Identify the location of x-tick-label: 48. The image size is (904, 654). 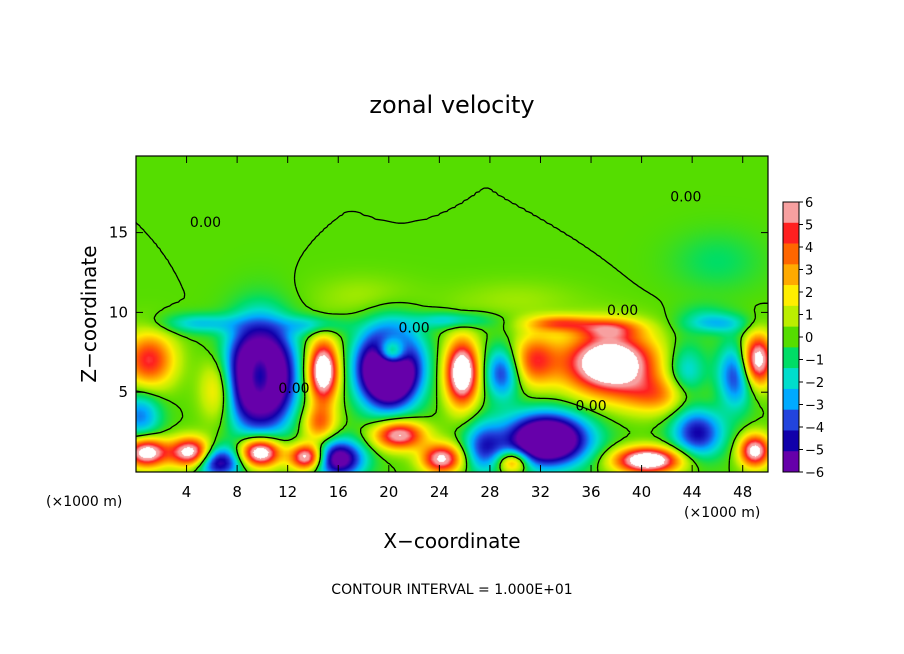
(742, 492).